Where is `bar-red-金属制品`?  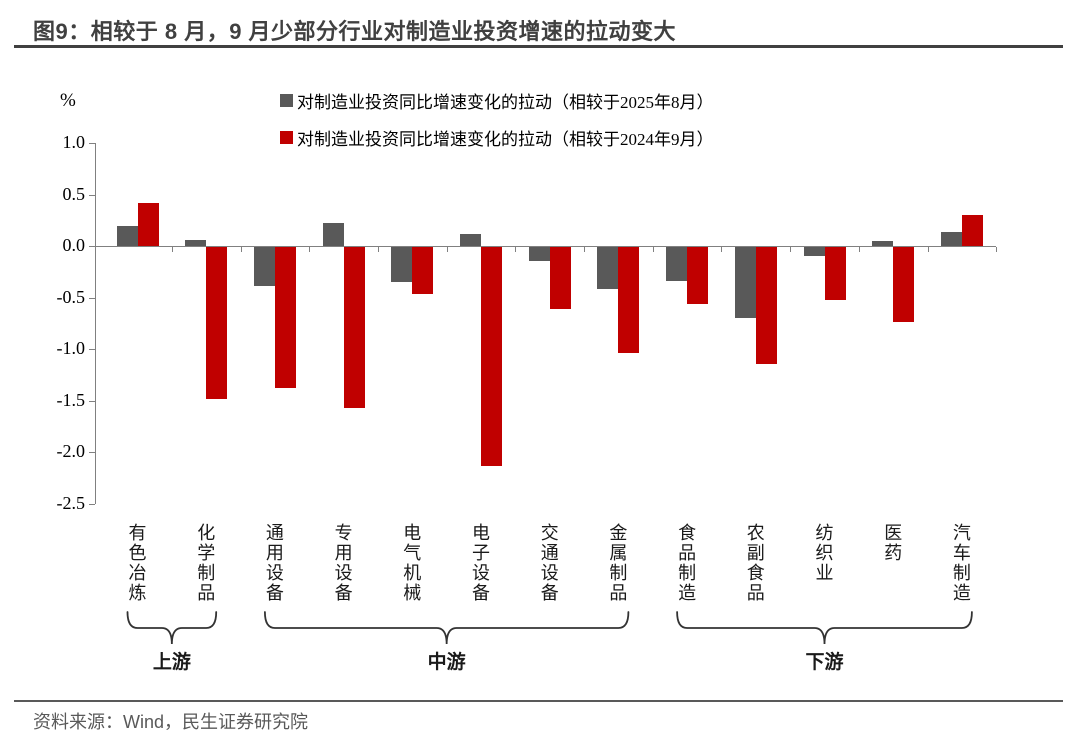
bar-red-金属制品 is located at coordinates (629, 300).